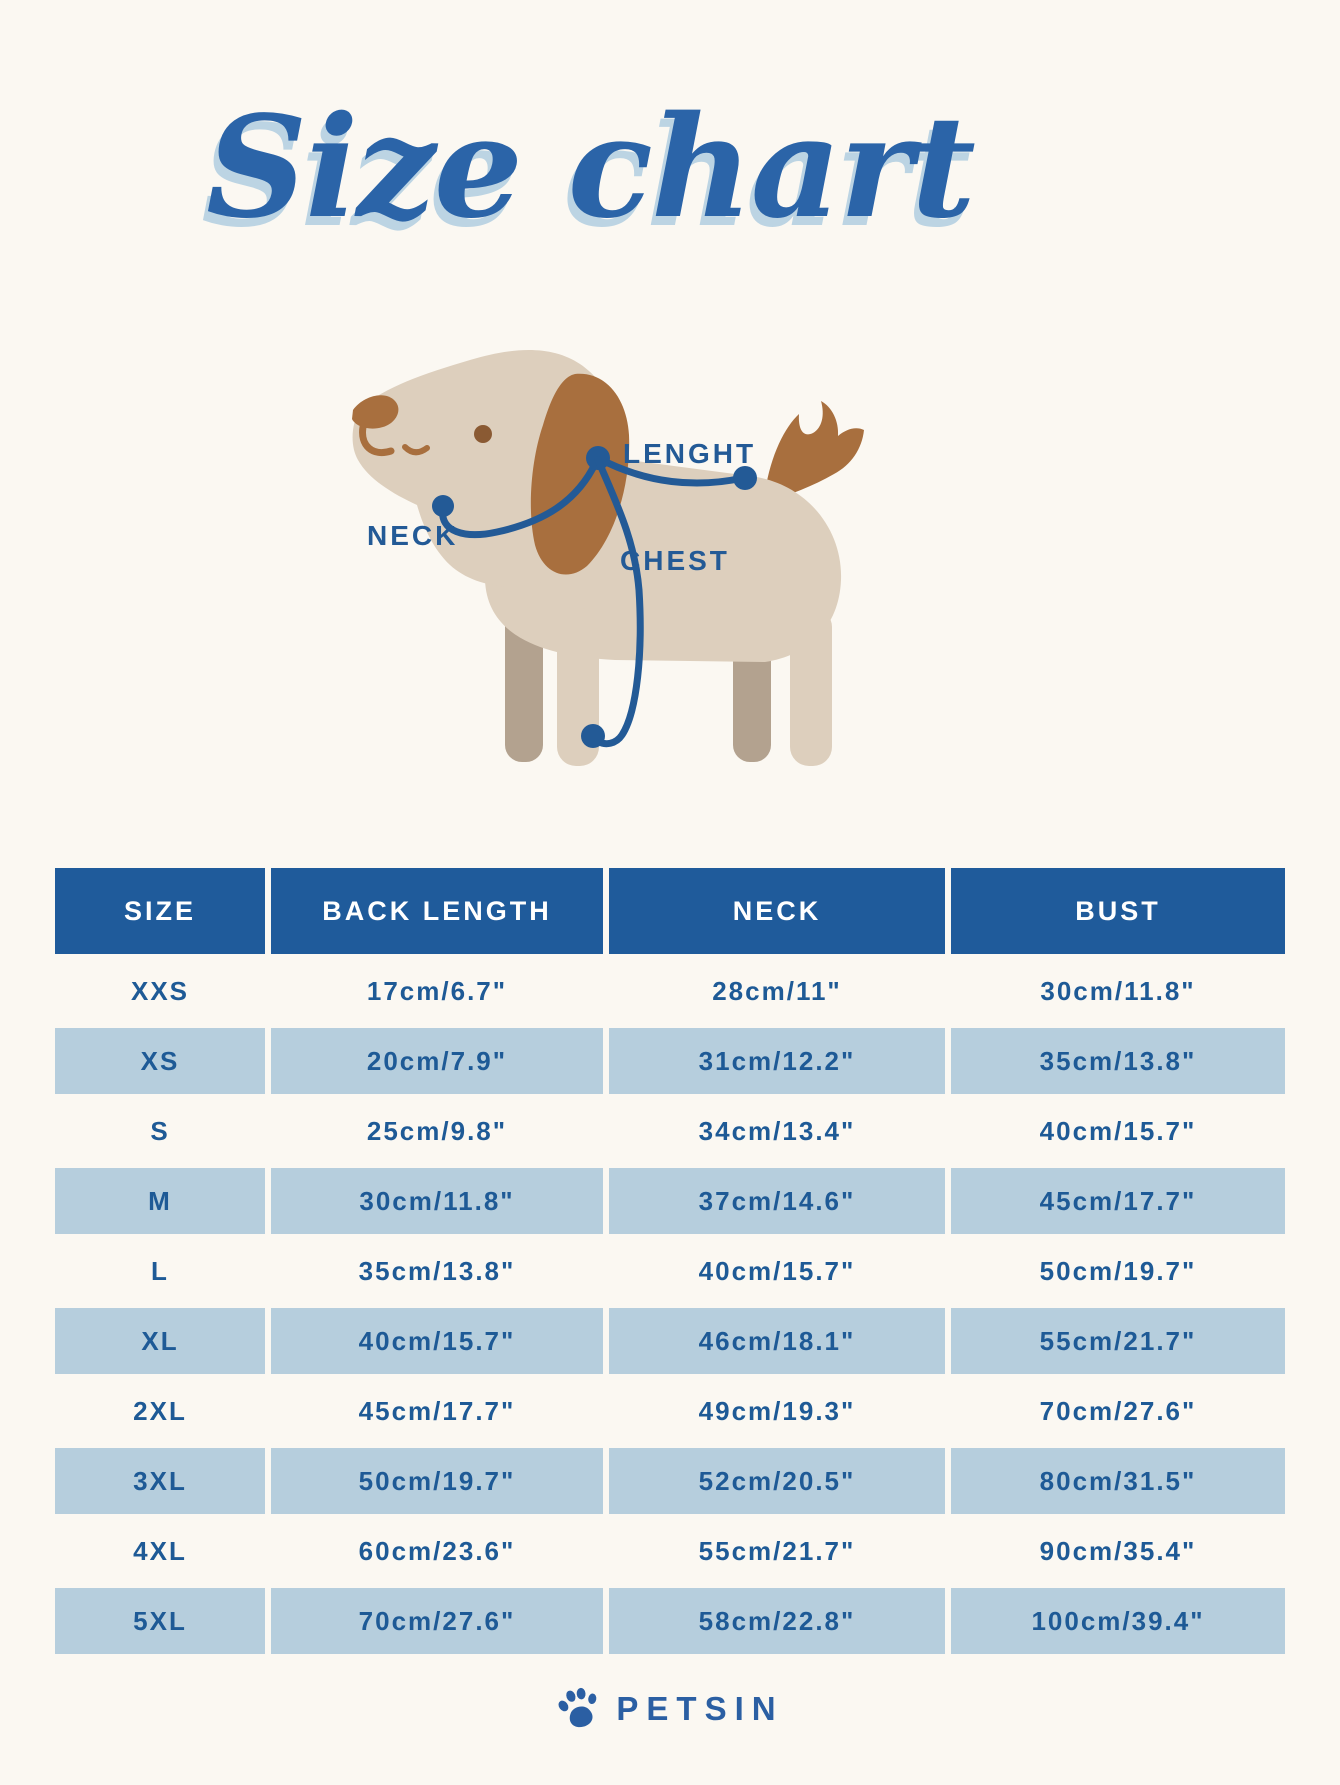 The image size is (1340, 1785). What do you see at coordinates (619, 602) in the screenshot?
I see `measure-line-chest` at bounding box center [619, 602].